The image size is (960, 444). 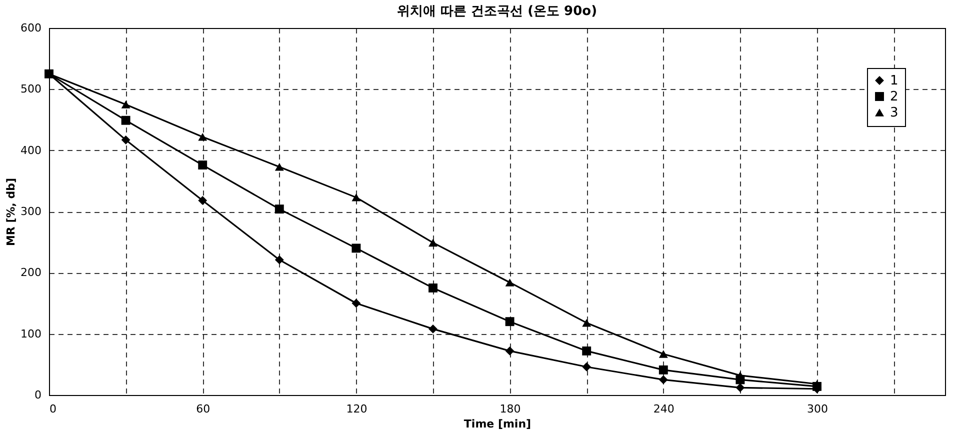 I want to click on x-tick-label: 240, so click(x=663, y=409).